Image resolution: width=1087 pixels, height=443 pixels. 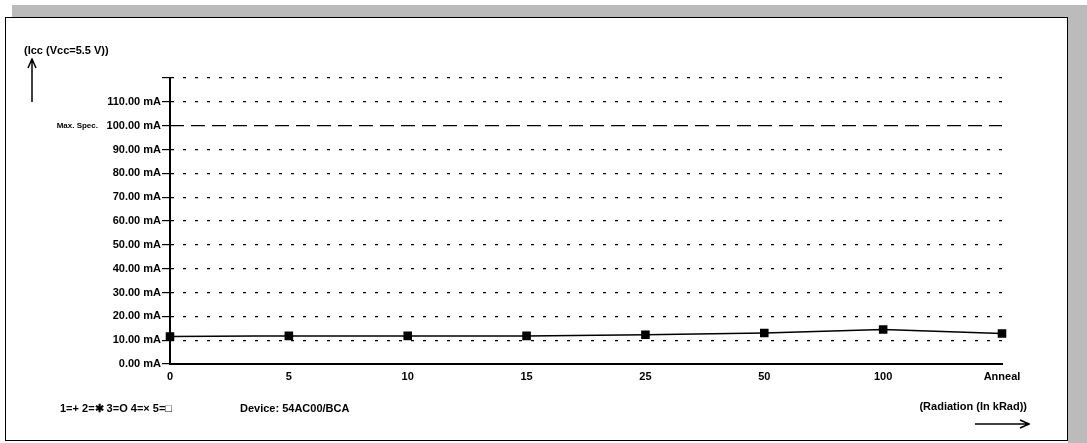 What do you see at coordinates (883, 375) in the screenshot?
I see `x-tick-label: 100` at bounding box center [883, 375].